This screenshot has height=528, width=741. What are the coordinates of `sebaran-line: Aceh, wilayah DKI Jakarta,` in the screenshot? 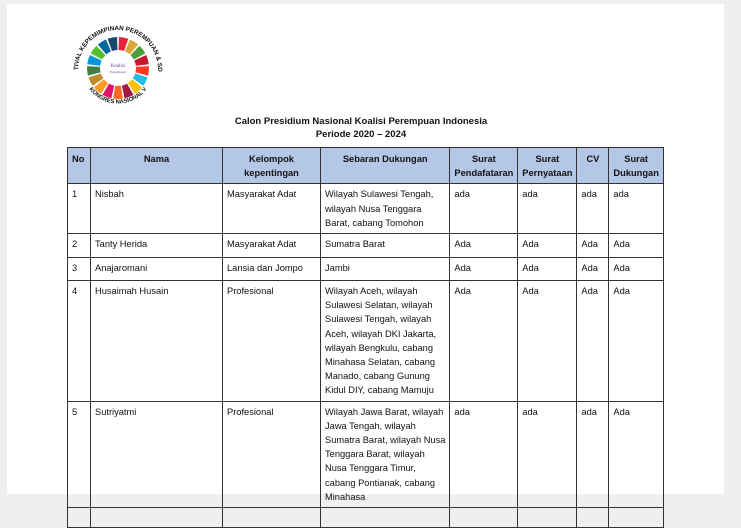 It's located at (381, 333).